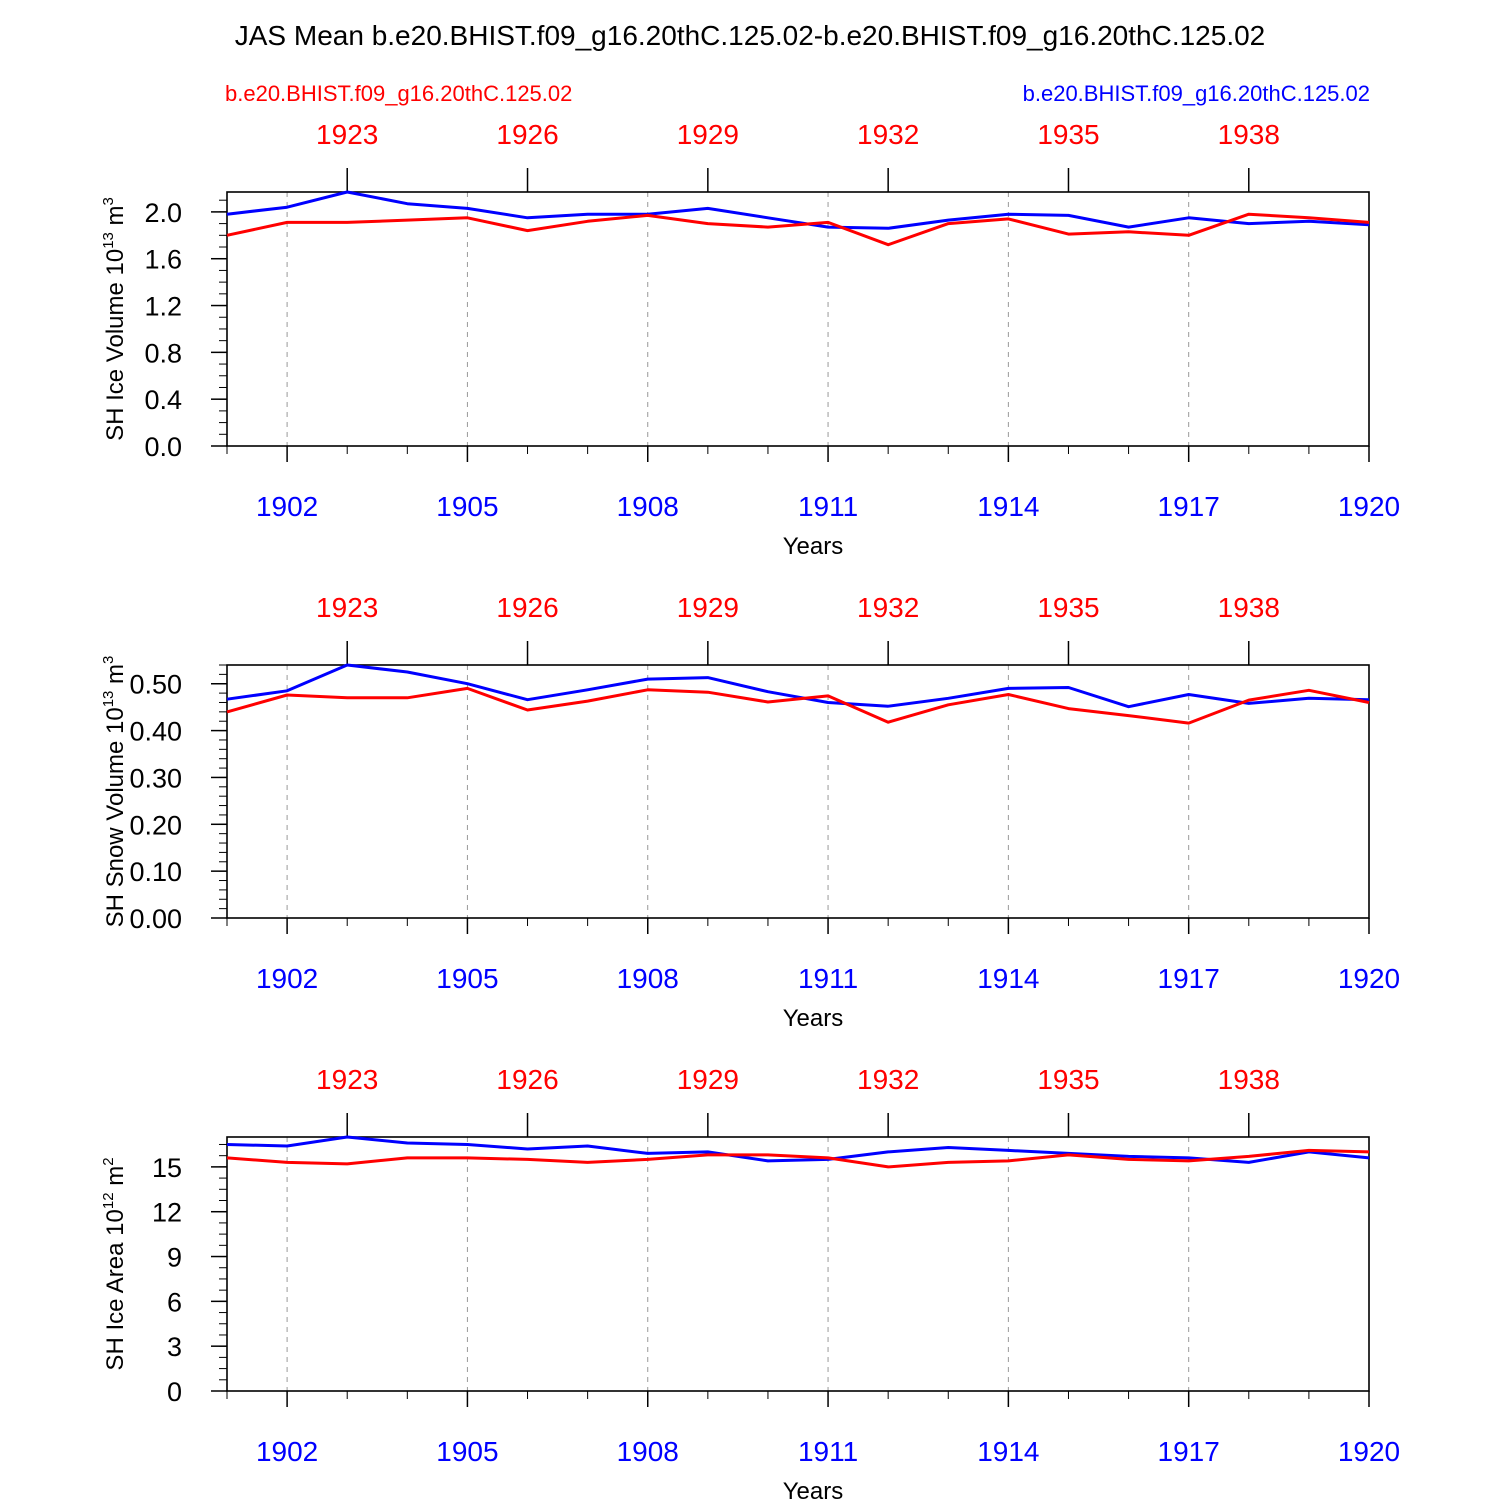 Image resolution: width=1500 pixels, height=1505 pixels. What do you see at coordinates (174, 1258) in the screenshot?
I see `y-tick-label: 9` at bounding box center [174, 1258].